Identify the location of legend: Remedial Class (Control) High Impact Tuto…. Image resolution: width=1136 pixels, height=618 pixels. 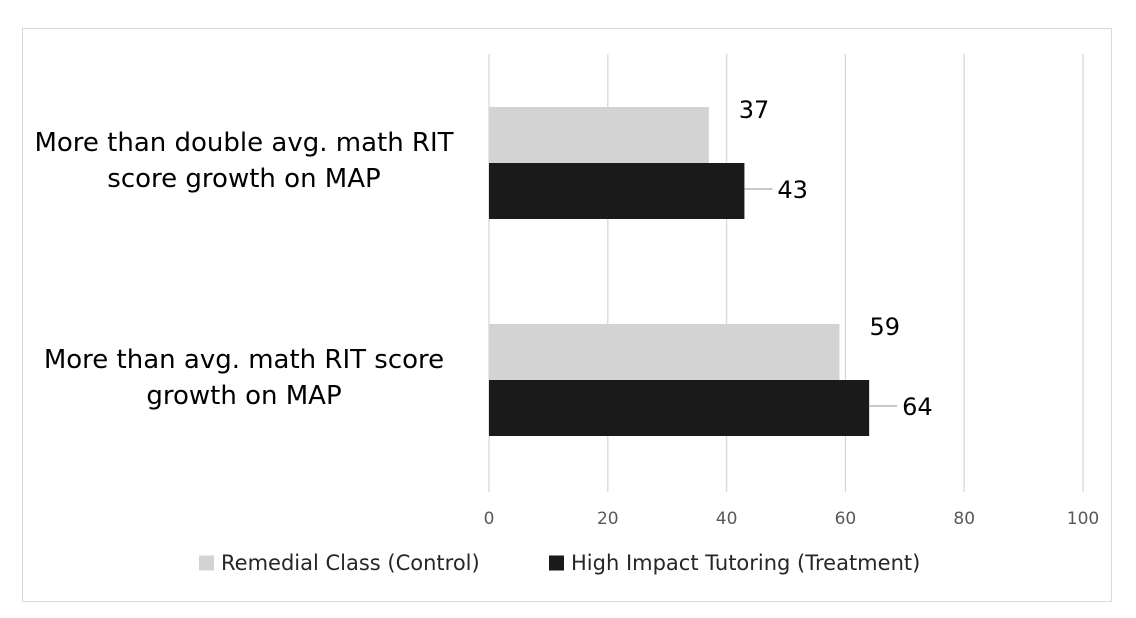
(559, 563).